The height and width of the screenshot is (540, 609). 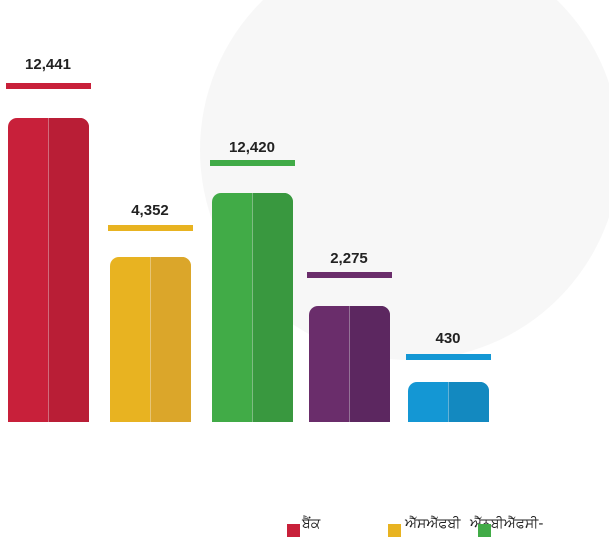 I want to click on value-label: 430, so click(x=448, y=338).